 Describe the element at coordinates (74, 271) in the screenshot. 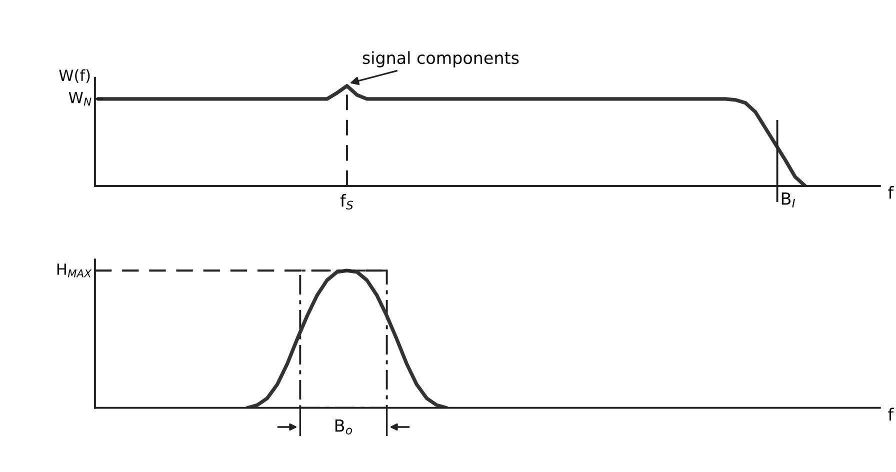

I see `ref-line-label: H$_{MAX}$` at that location.